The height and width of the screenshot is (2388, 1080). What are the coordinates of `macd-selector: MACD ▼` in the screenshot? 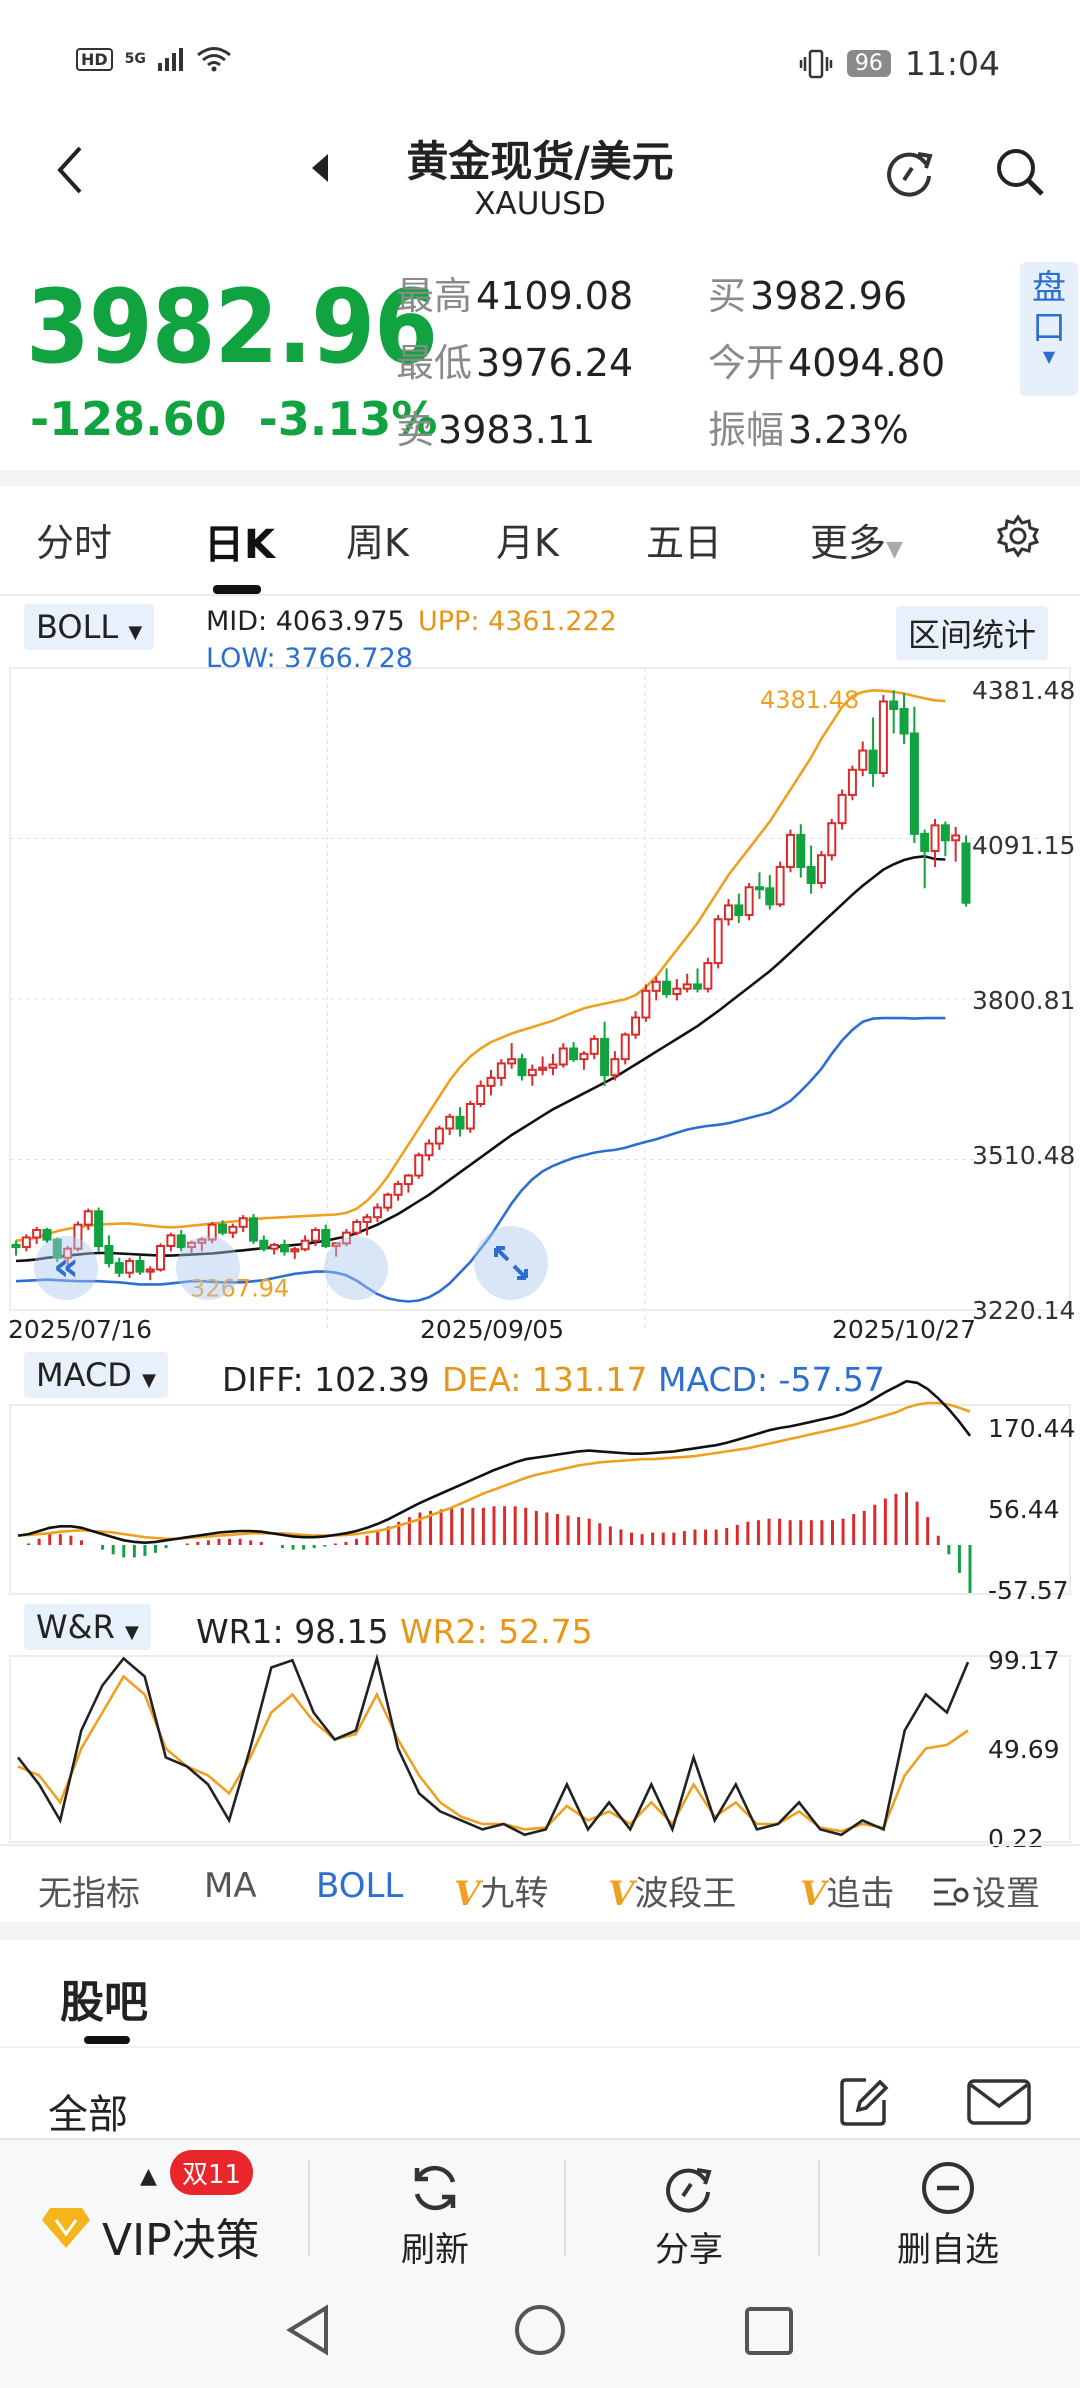 It's located at (96, 1375).